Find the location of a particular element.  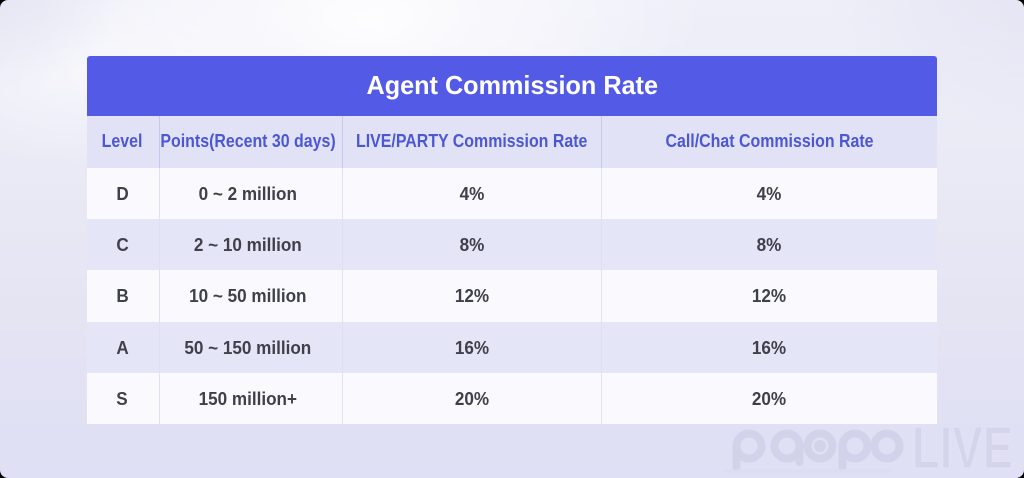

svg-text: LIVE is located at coordinates (962, 446).